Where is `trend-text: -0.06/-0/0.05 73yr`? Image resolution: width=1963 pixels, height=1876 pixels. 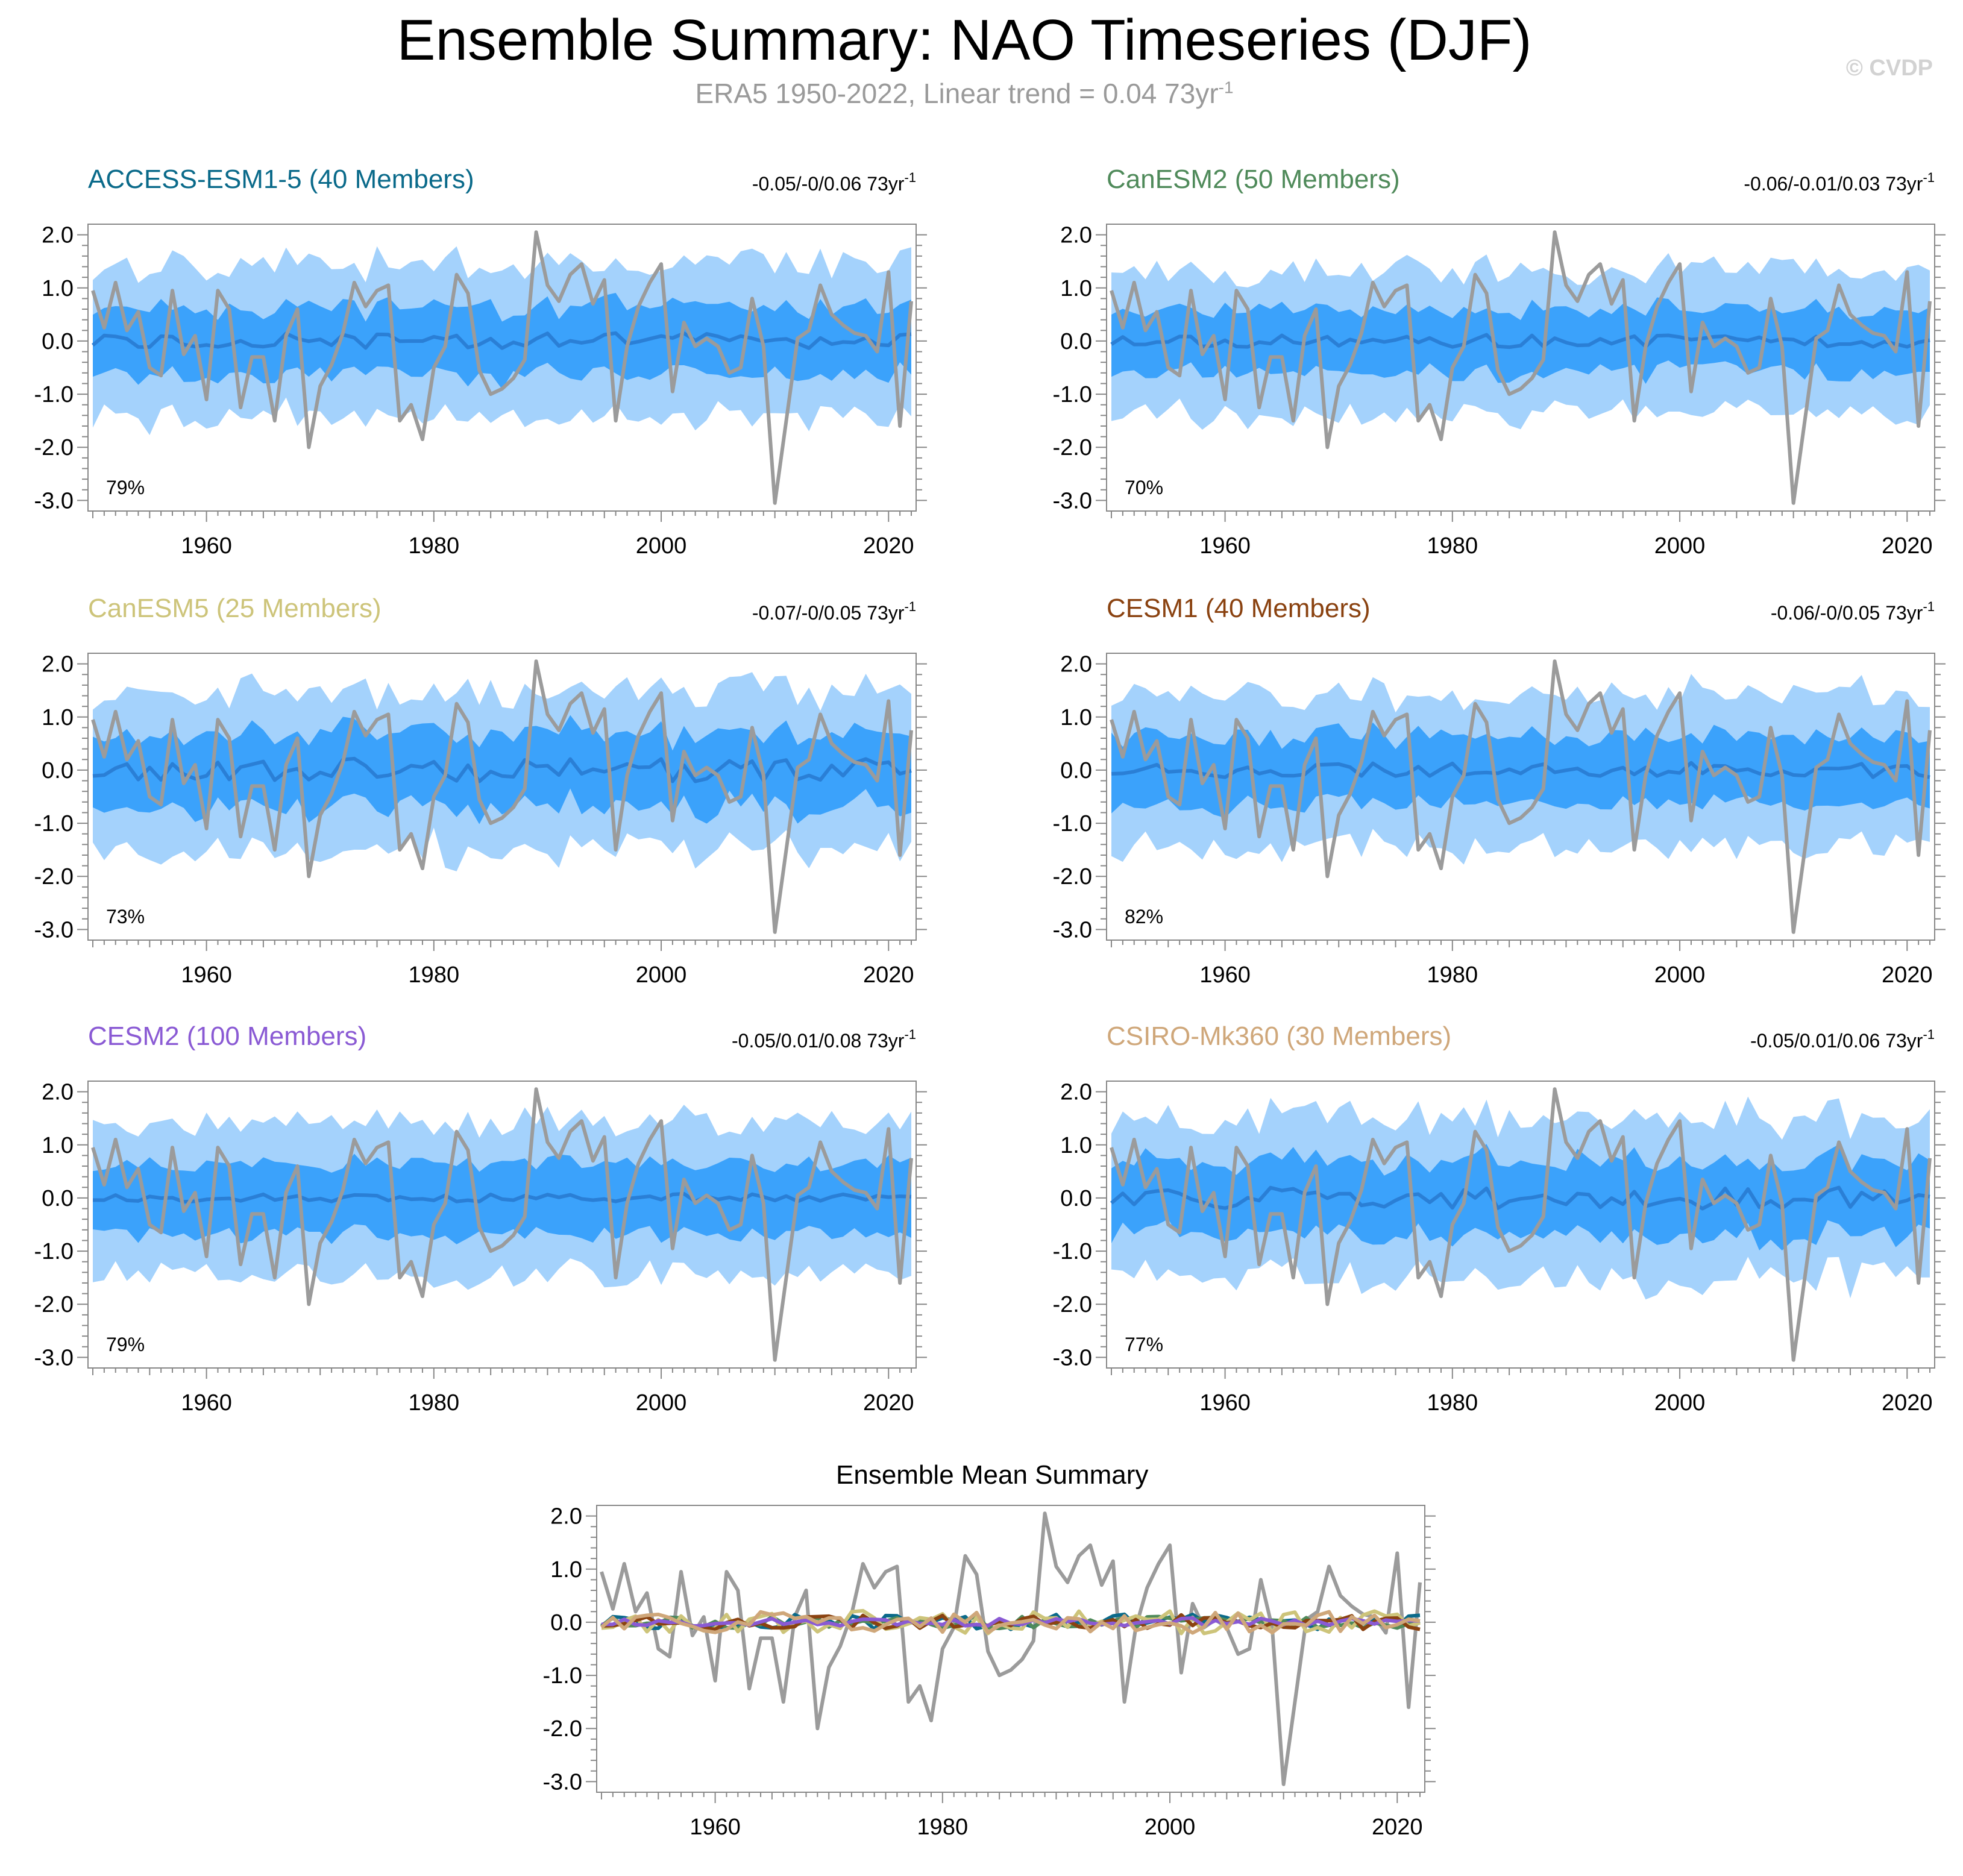
trend-text: -0.06/-0/0.05 73yr is located at coordinates (1847, 613).